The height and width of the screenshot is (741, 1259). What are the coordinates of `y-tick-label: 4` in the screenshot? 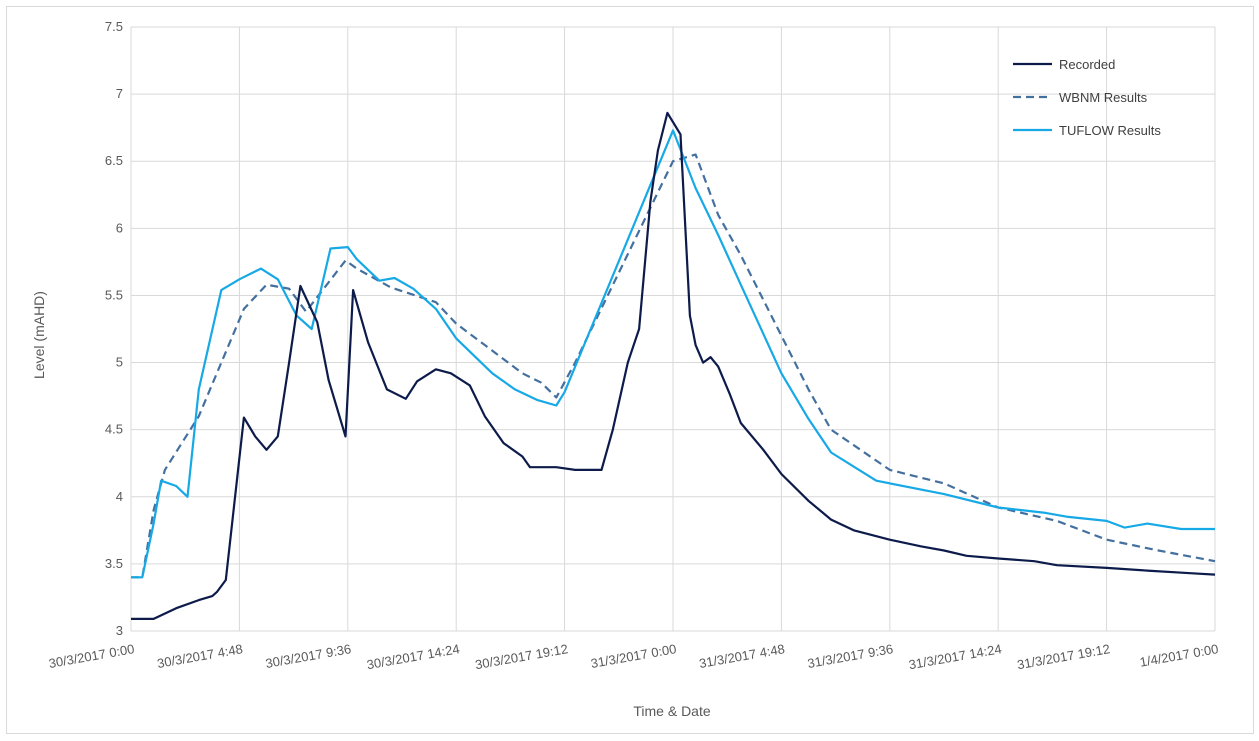 It's located at (119, 496).